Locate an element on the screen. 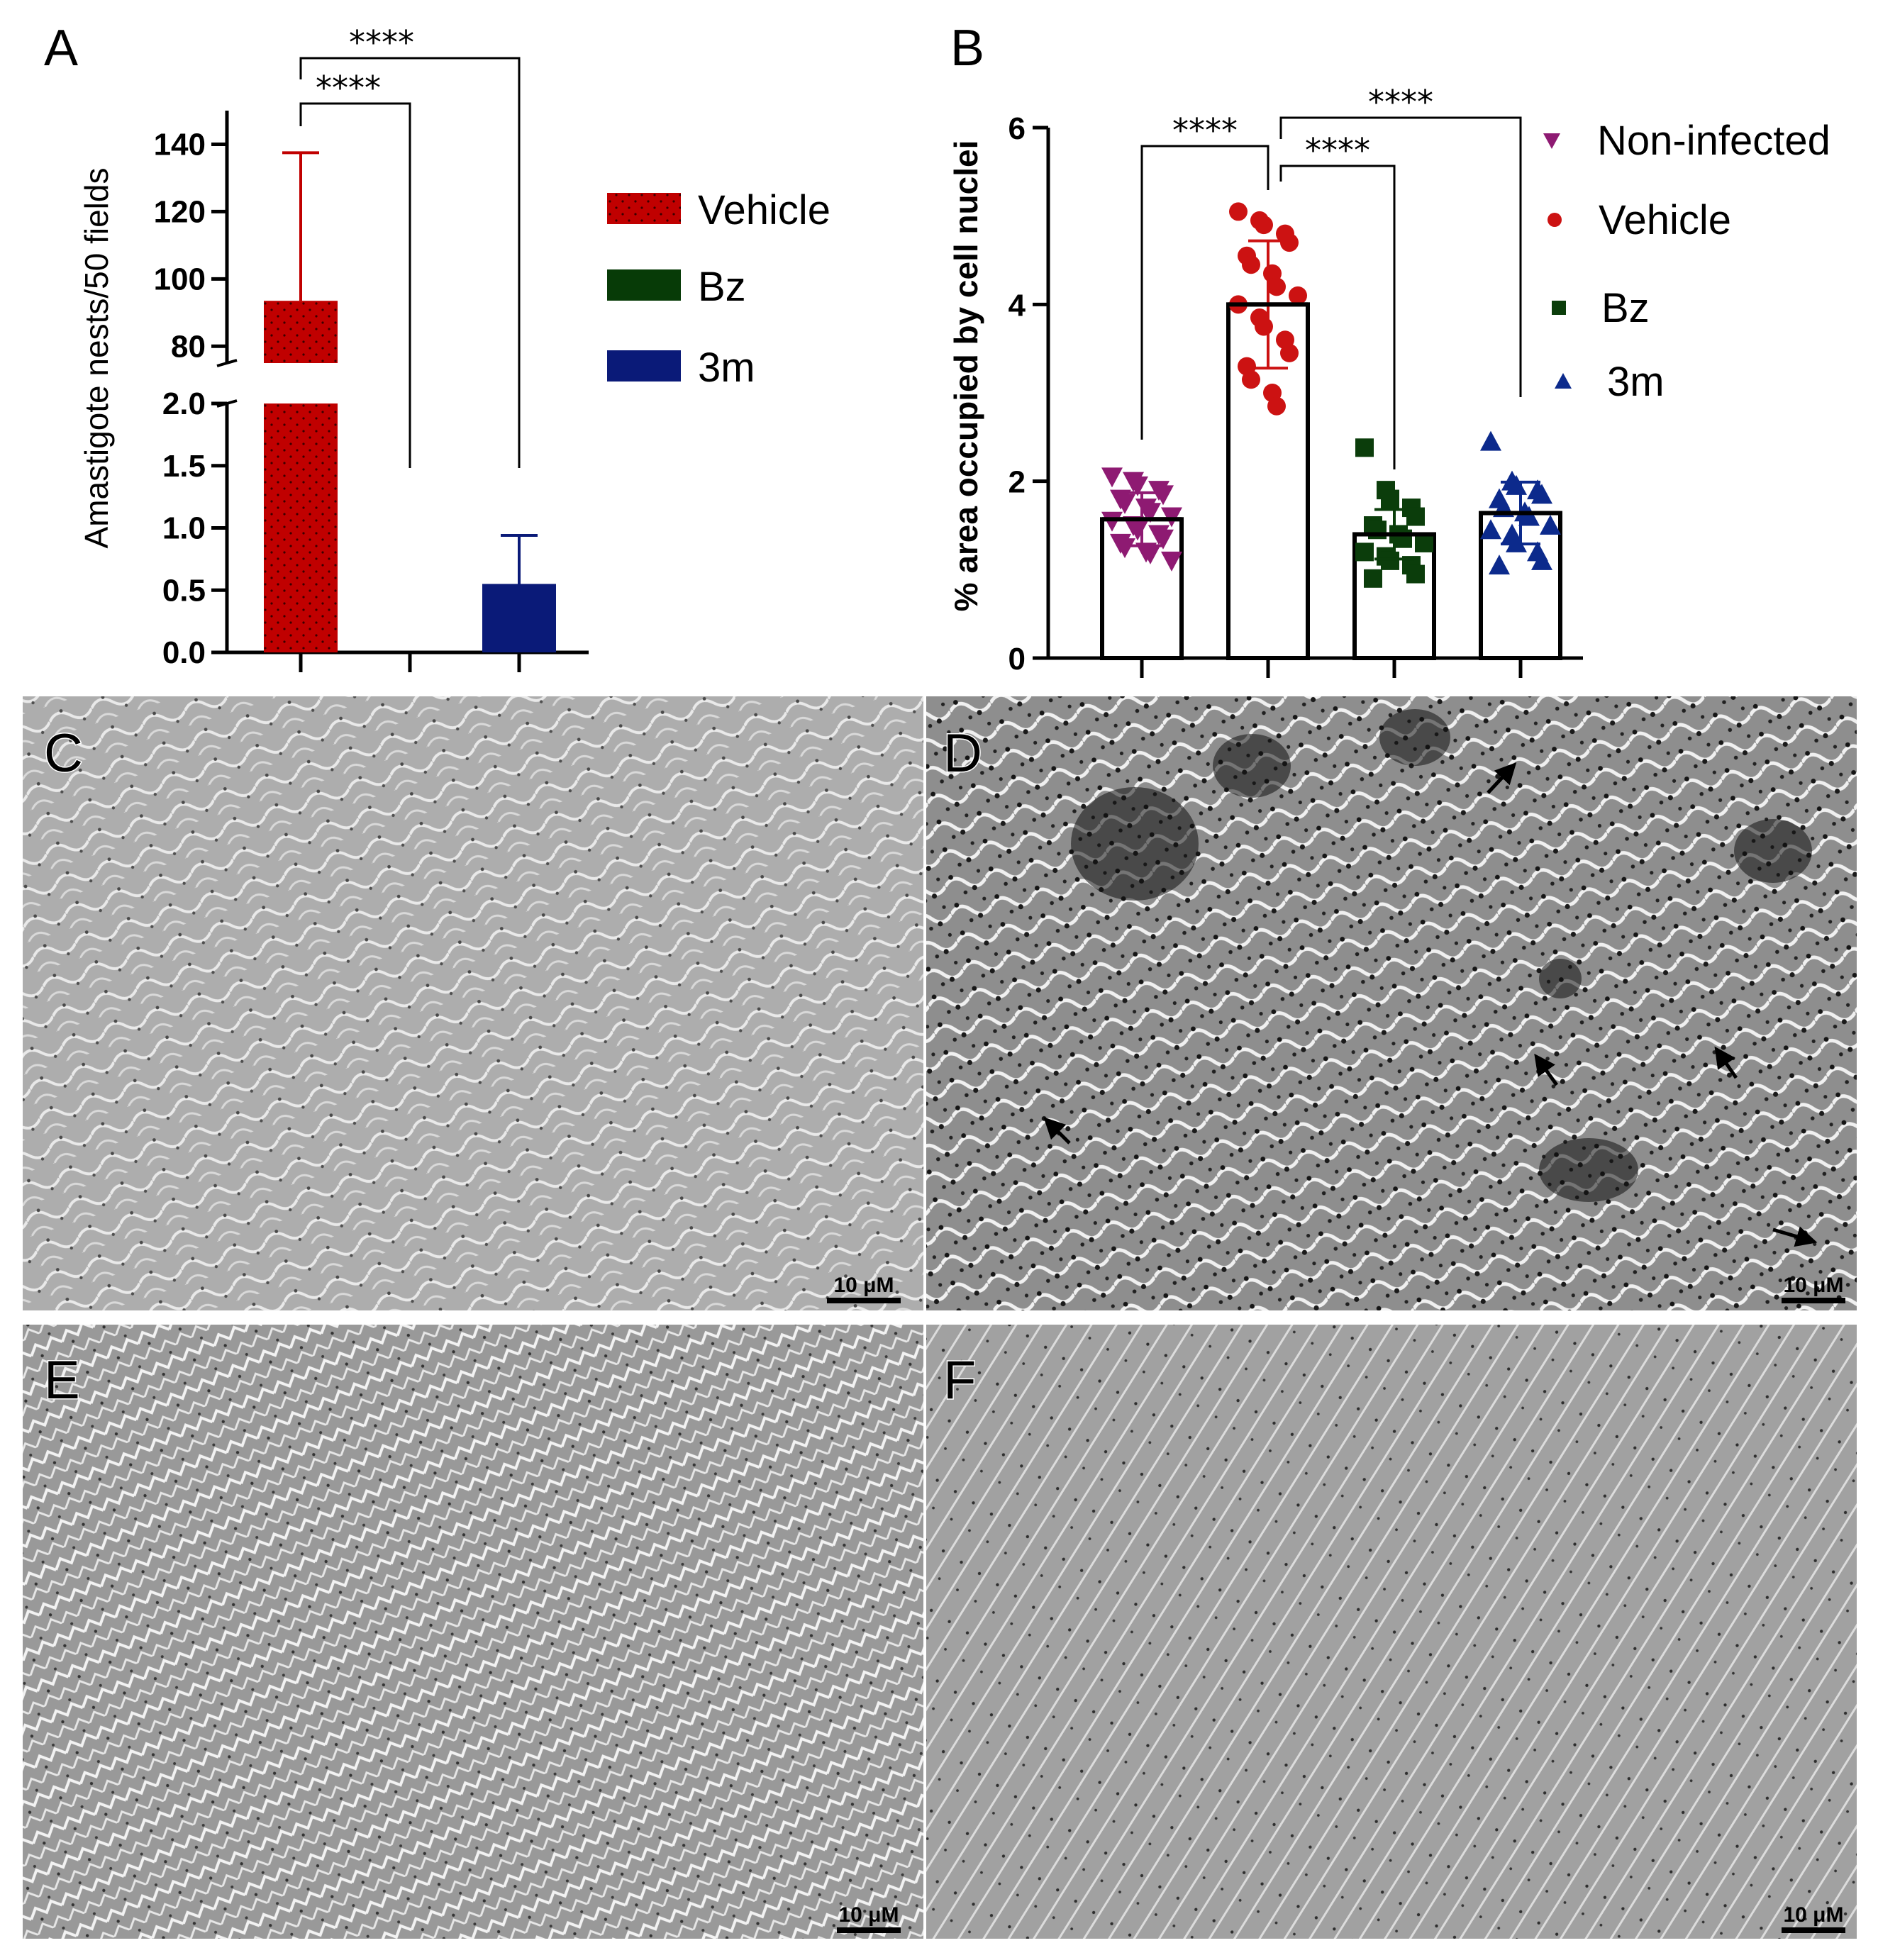 The height and width of the screenshot is (1960, 1878). y-tick-label: 1.5 is located at coordinates (184, 466).